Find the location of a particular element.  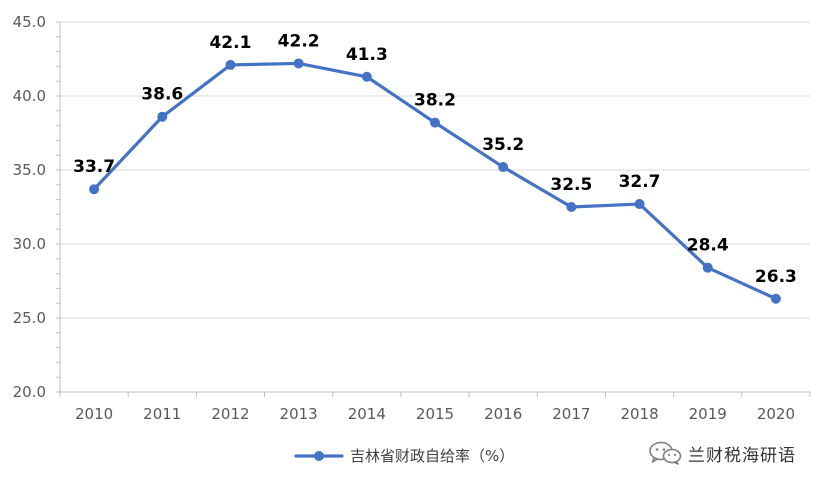

data-label: 42.2 is located at coordinates (299, 41).